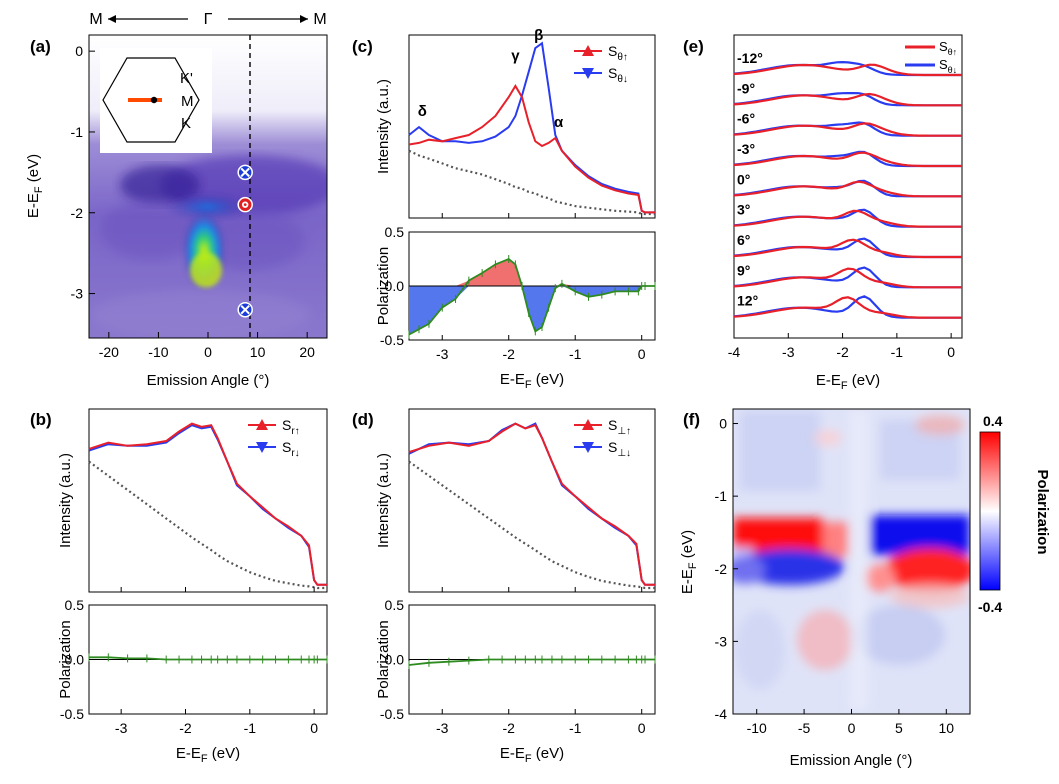 This screenshot has width=1059, height=784. Describe the element at coordinates (362, 46) in the screenshot. I see `panel-label-c: (c)` at that location.